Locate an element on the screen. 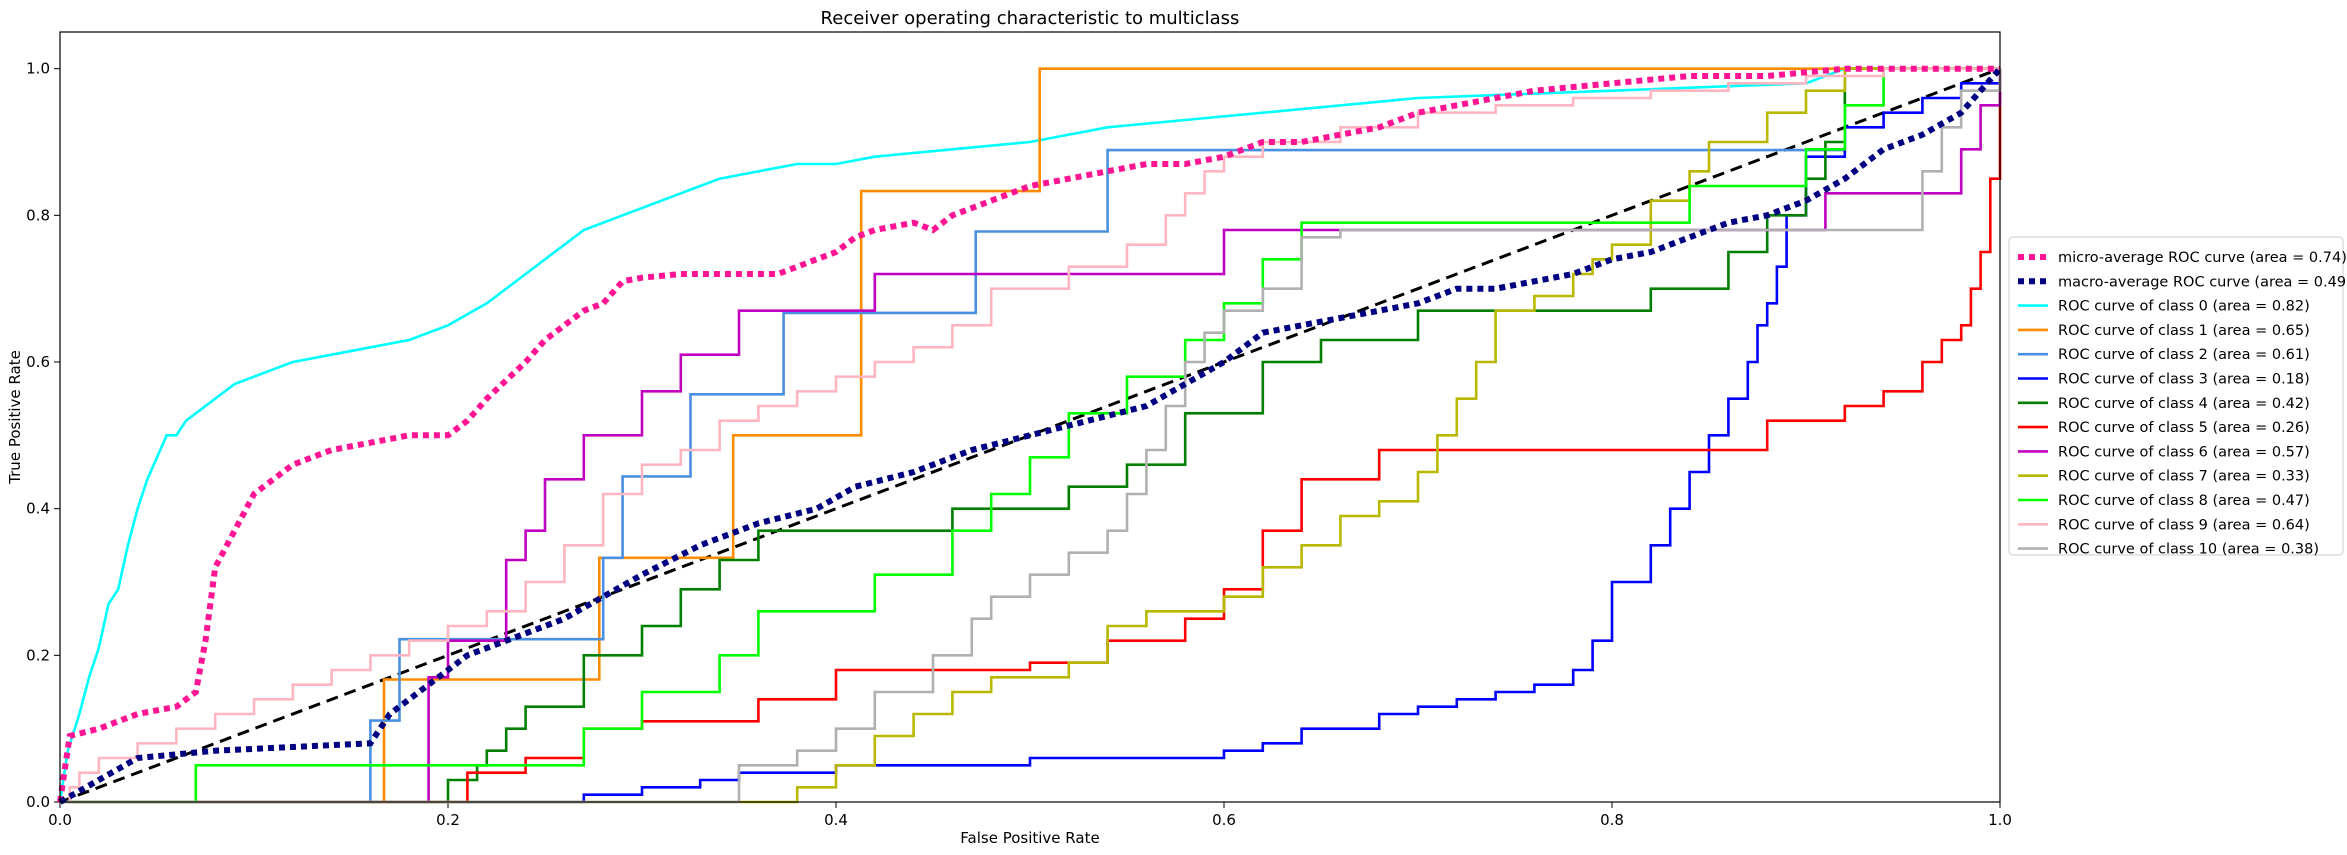 The height and width of the screenshot is (855, 2347). x-tick-label-1: 0.2 is located at coordinates (448, 820).